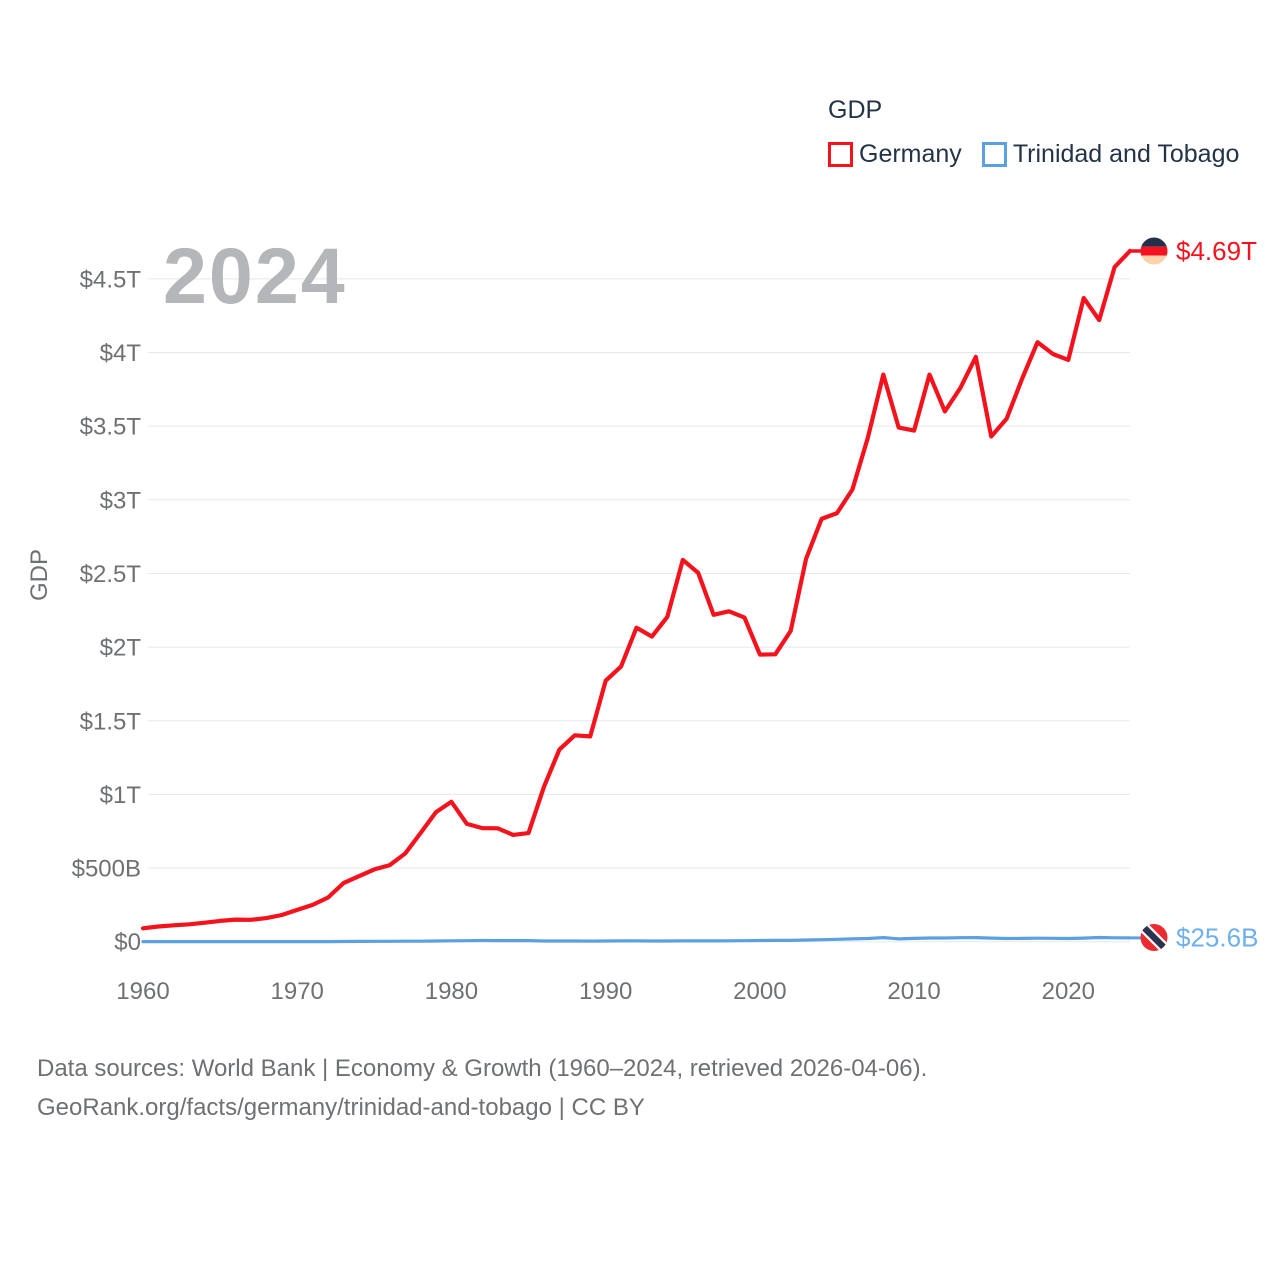 The image size is (1280, 1280). What do you see at coordinates (636, 939) in the screenshot?
I see `trinidad-line` at bounding box center [636, 939].